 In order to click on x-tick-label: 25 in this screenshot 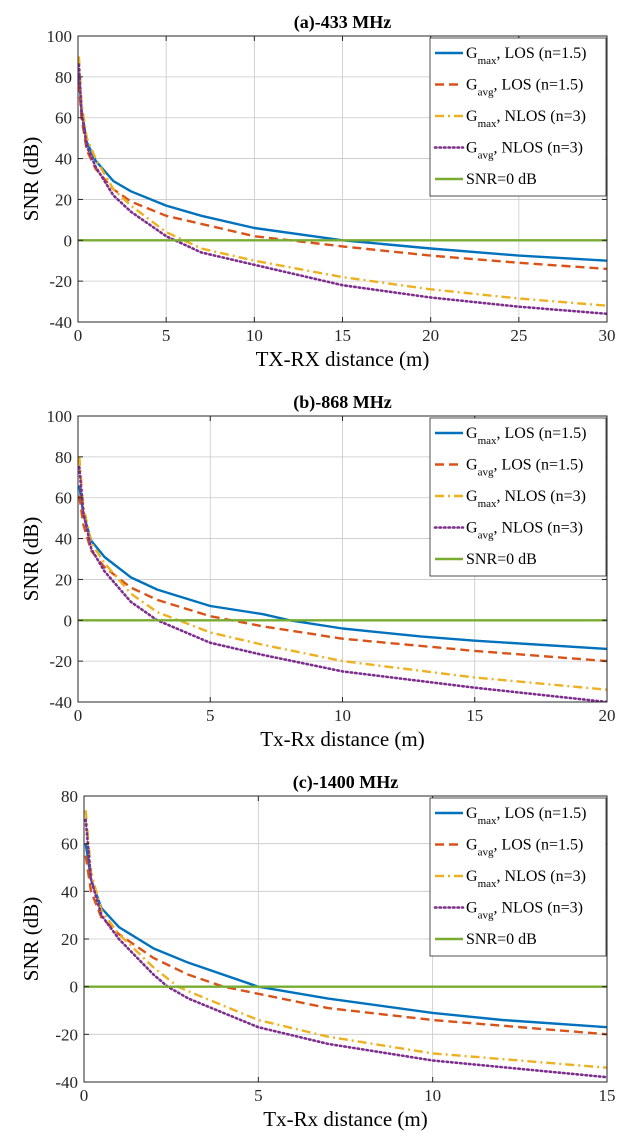, I will do `click(518, 335)`.